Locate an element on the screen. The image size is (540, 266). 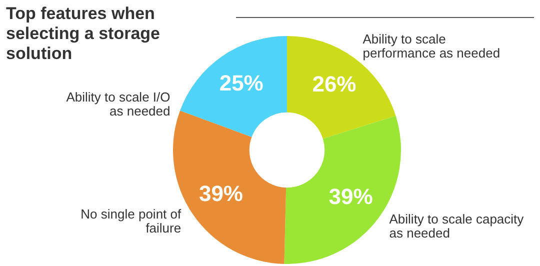
slice-label: Ability to scale I/O as needed is located at coordinates (118, 104).